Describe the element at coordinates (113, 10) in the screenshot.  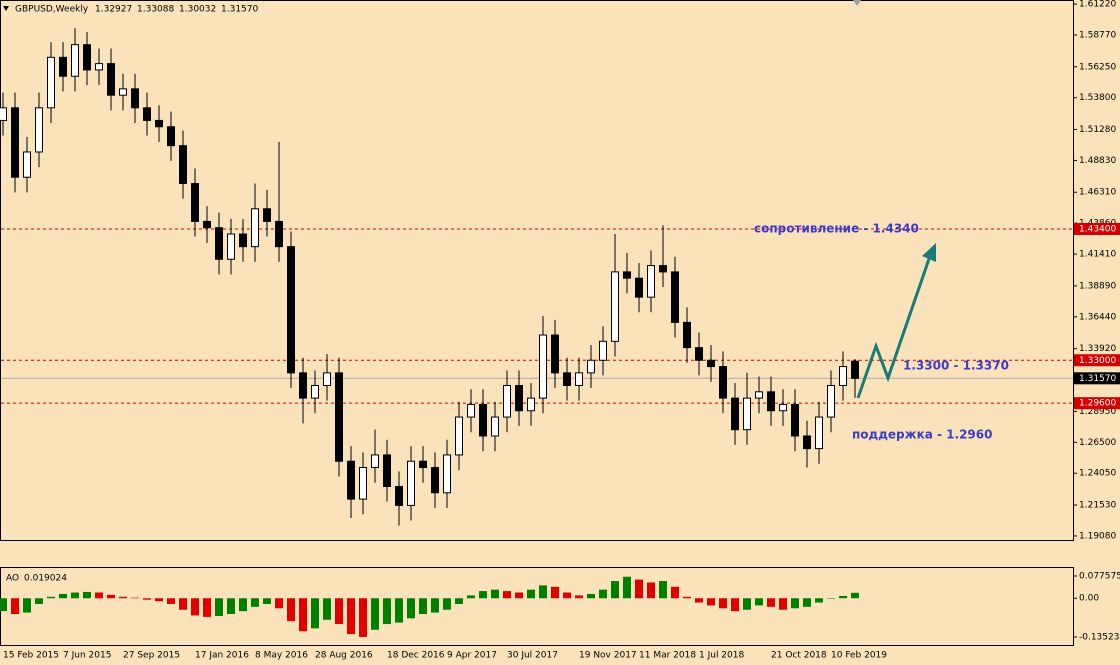
I see `ohlc-open: 1.32927` at that location.